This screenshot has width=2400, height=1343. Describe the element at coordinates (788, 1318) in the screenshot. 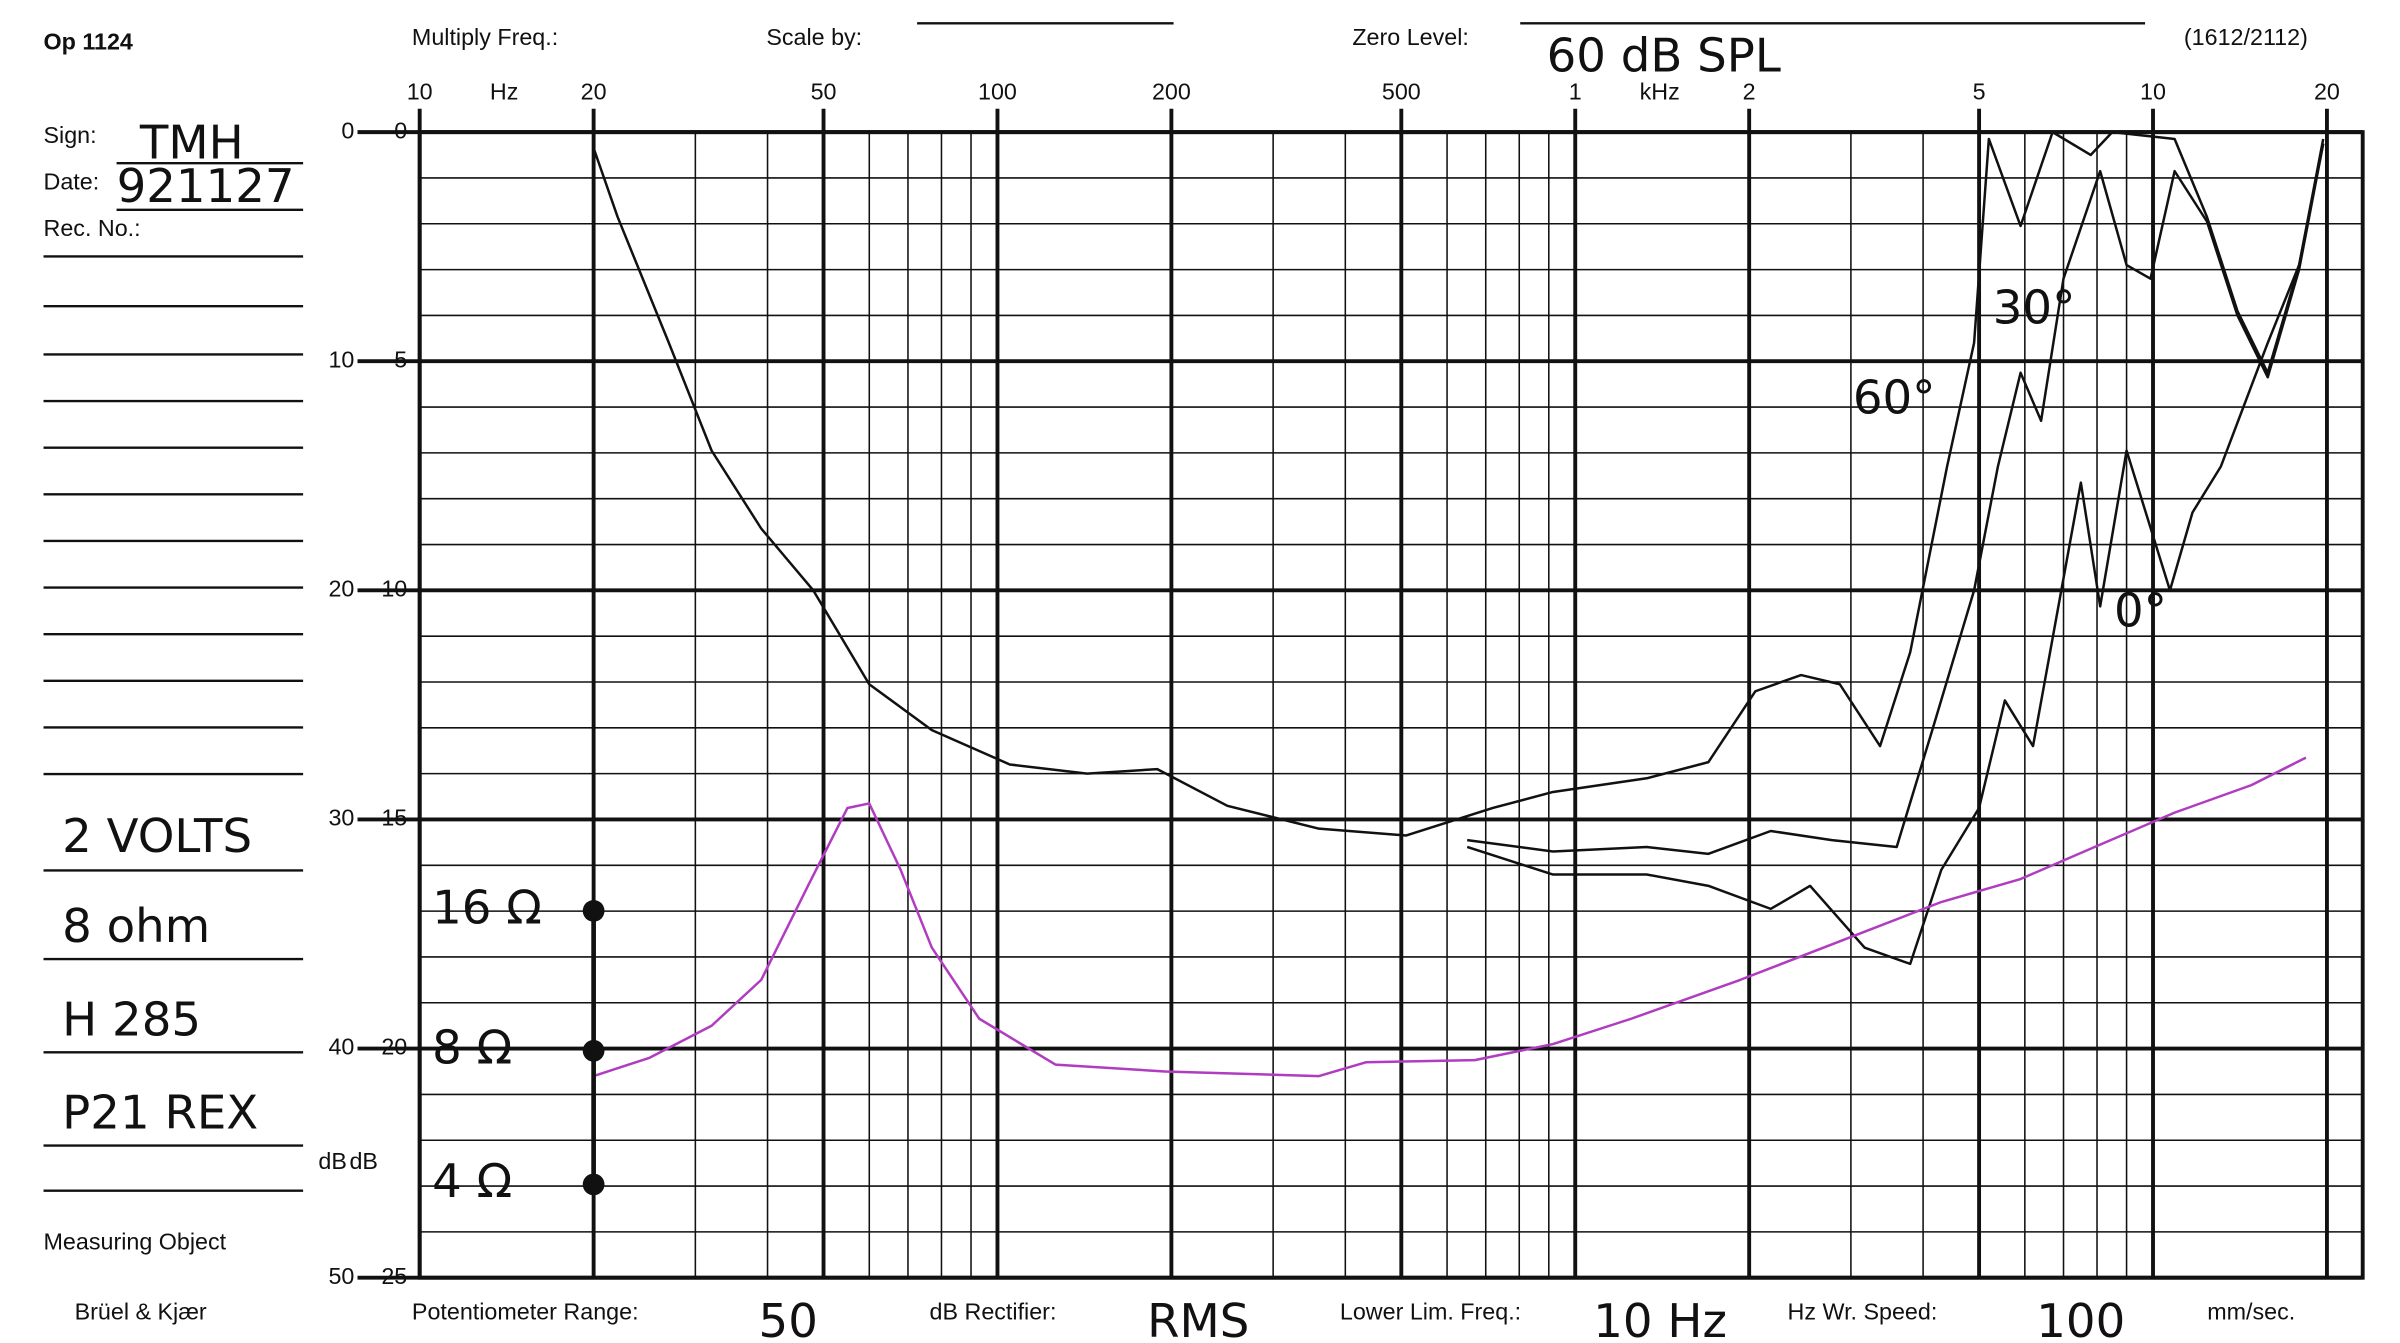

I see `pot-range: 50` at that location.